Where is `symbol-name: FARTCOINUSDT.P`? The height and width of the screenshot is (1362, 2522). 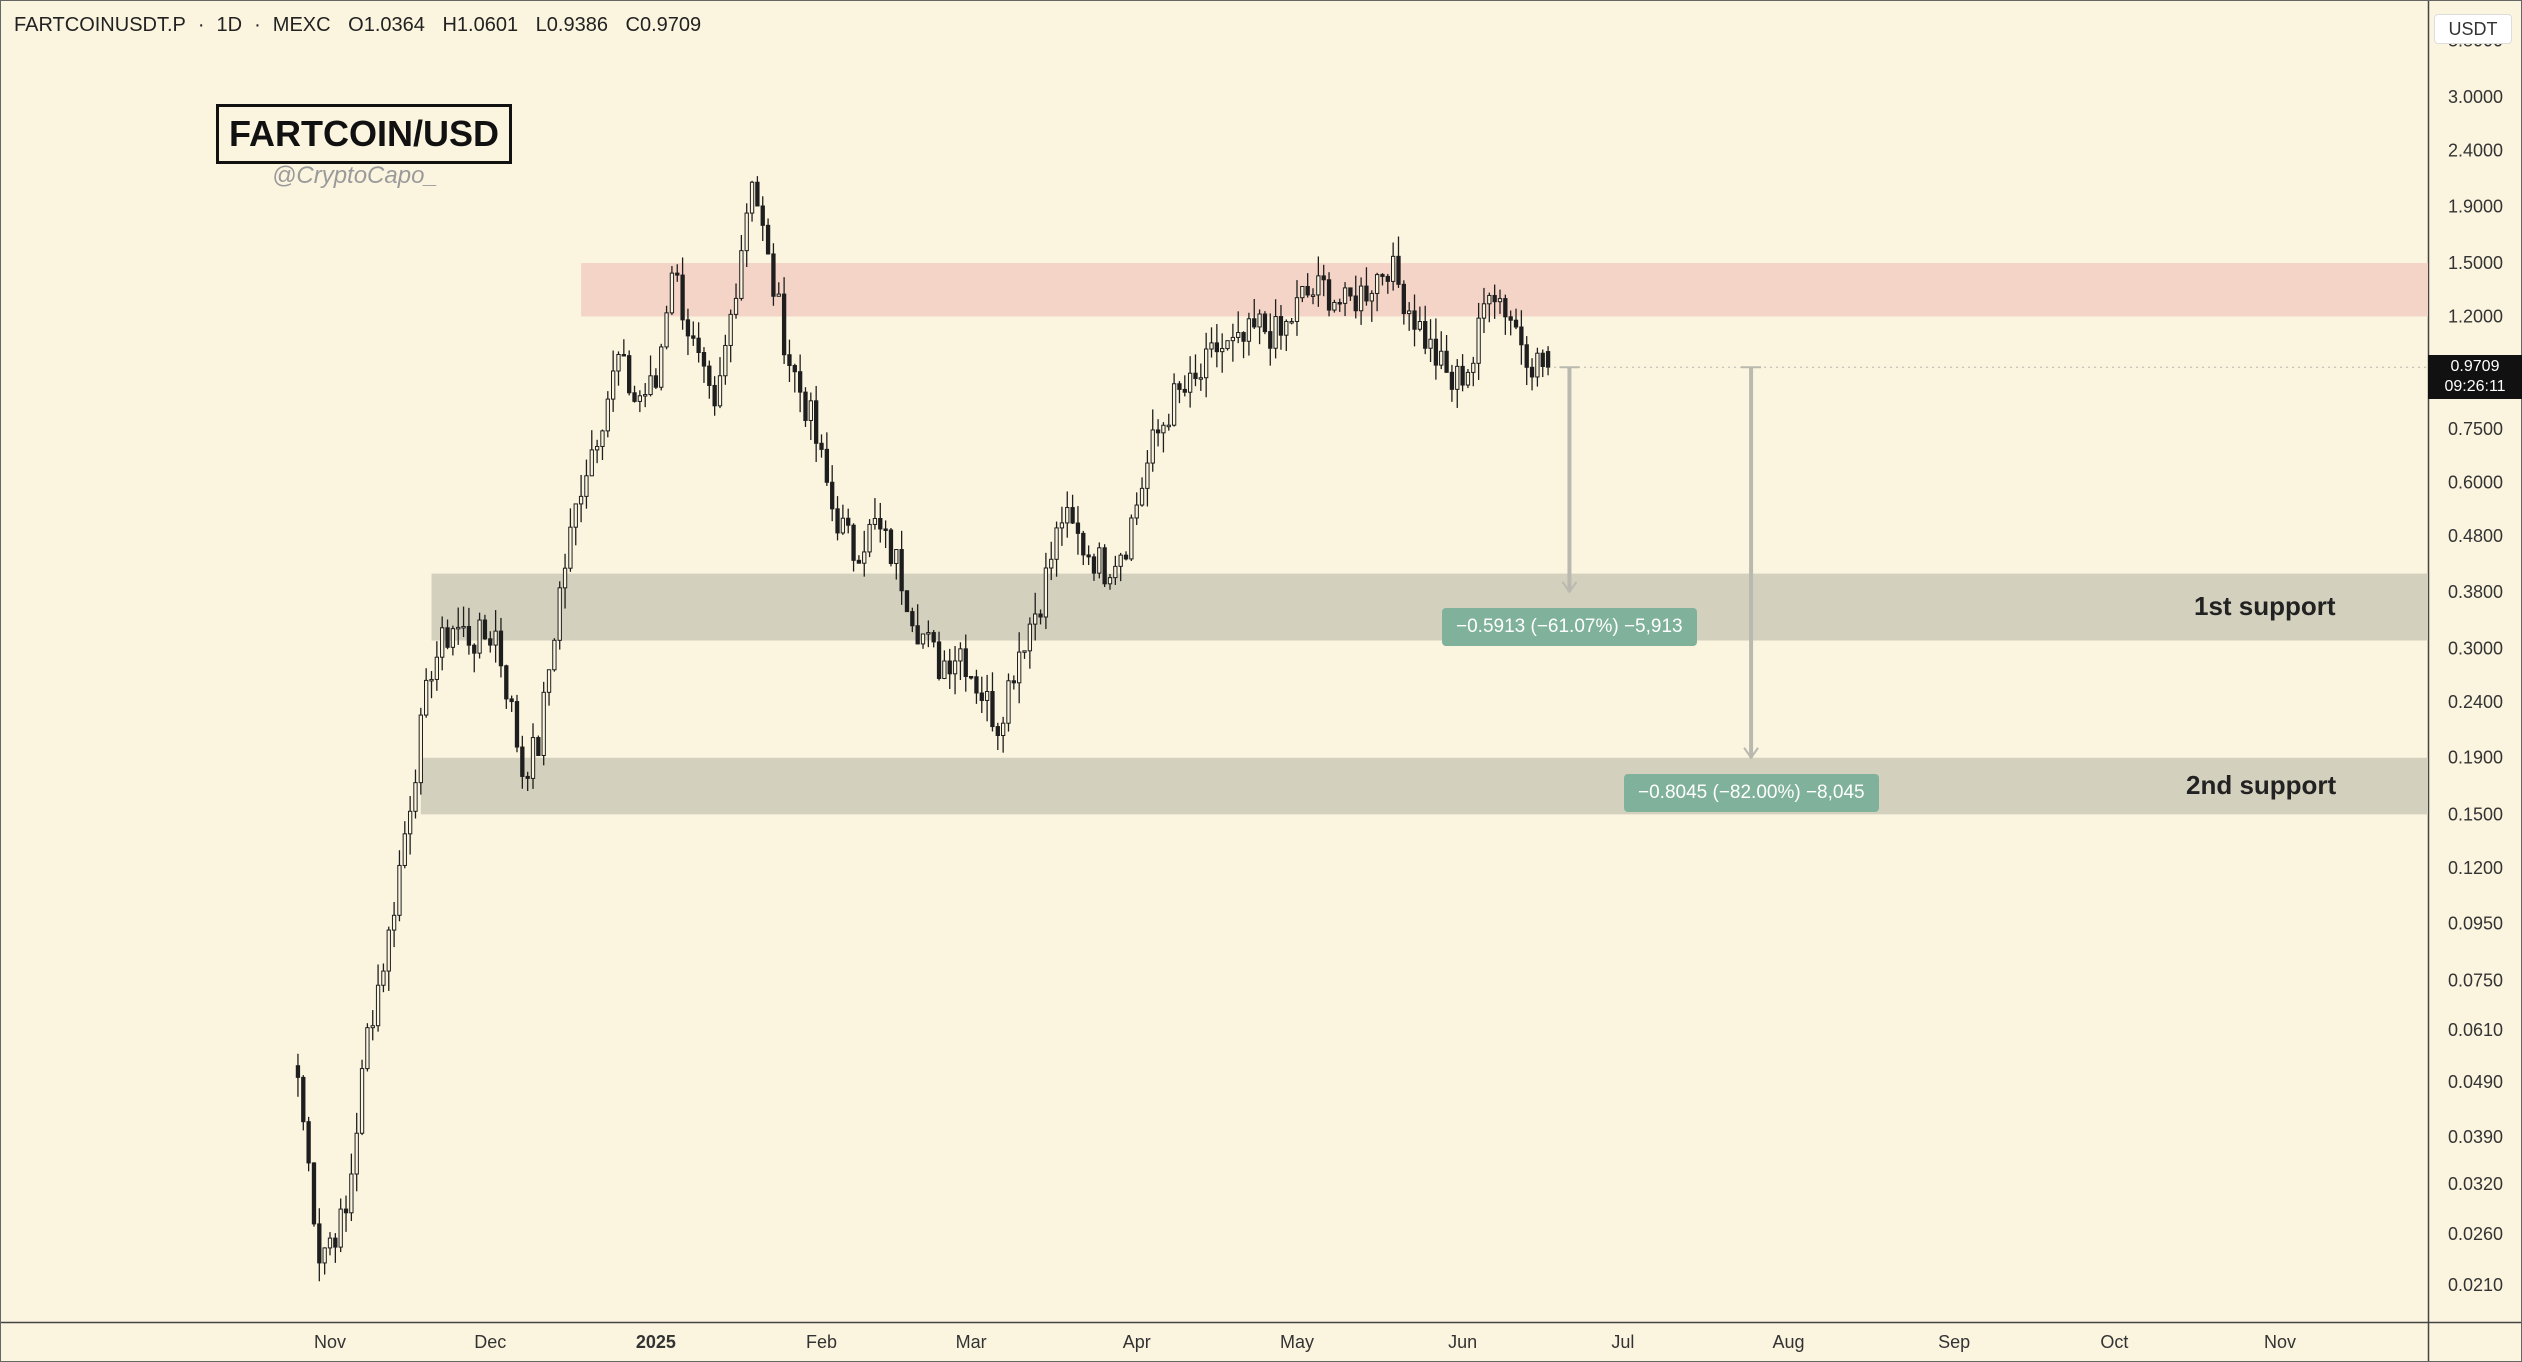
symbol-name: FARTCOINUSDT.P is located at coordinates (100, 25).